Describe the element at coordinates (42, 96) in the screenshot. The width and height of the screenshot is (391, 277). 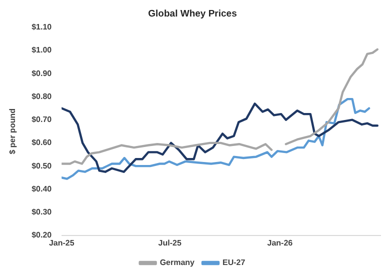
I see `y-tick-label: $0.80` at that location.